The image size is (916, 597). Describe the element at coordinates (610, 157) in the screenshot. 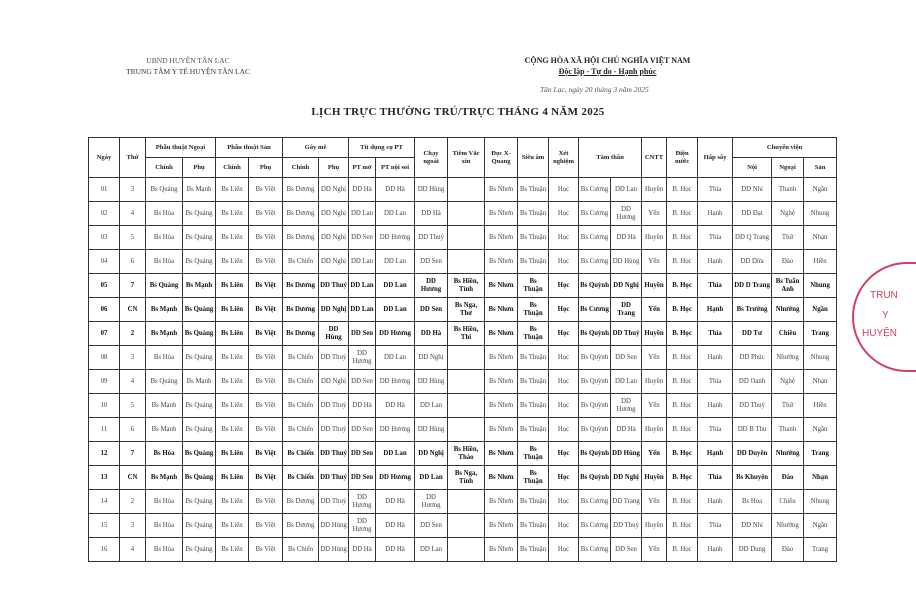

I see `col-tam-than: Tâm thần` at that location.